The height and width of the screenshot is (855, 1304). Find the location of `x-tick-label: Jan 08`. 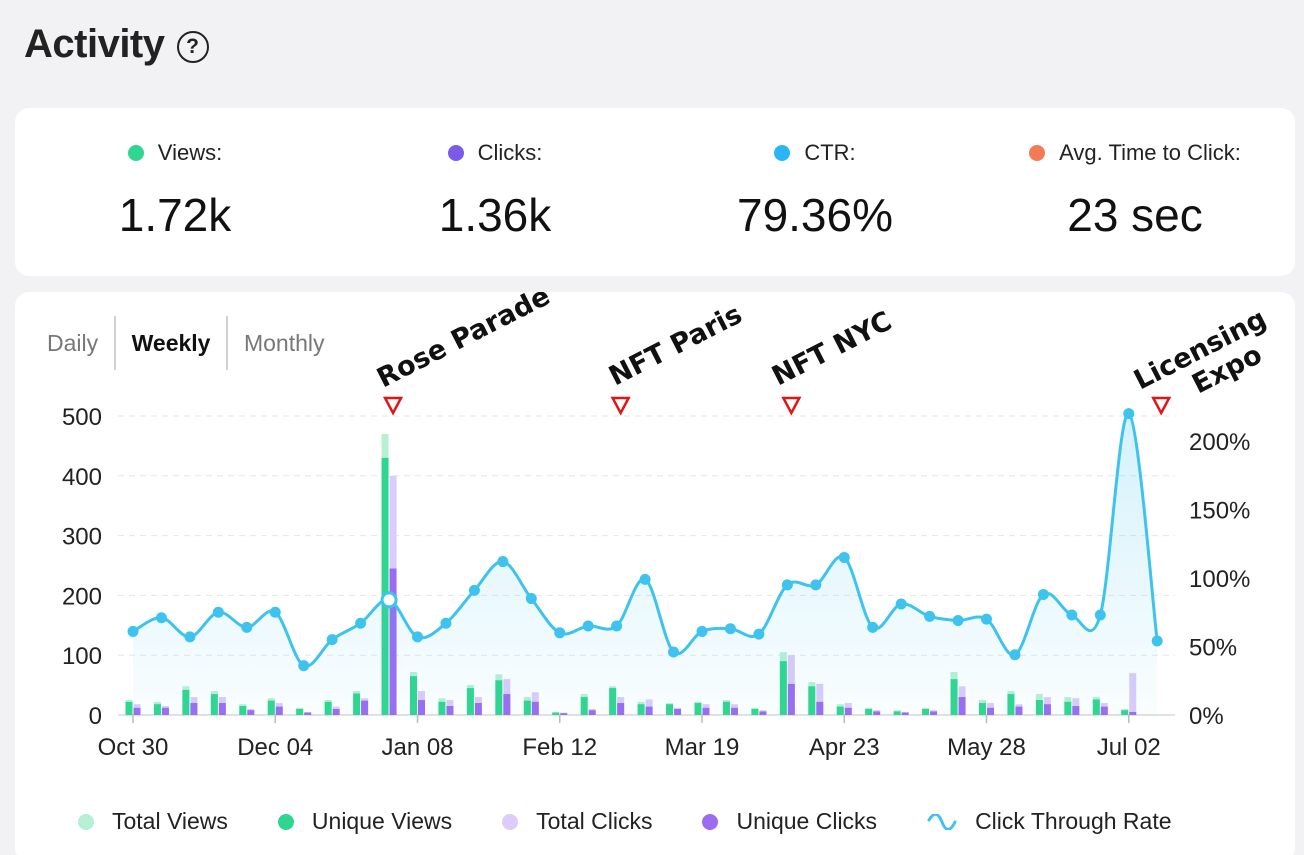

x-tick-label: Jan 08 is located at coordinates (417, 747).